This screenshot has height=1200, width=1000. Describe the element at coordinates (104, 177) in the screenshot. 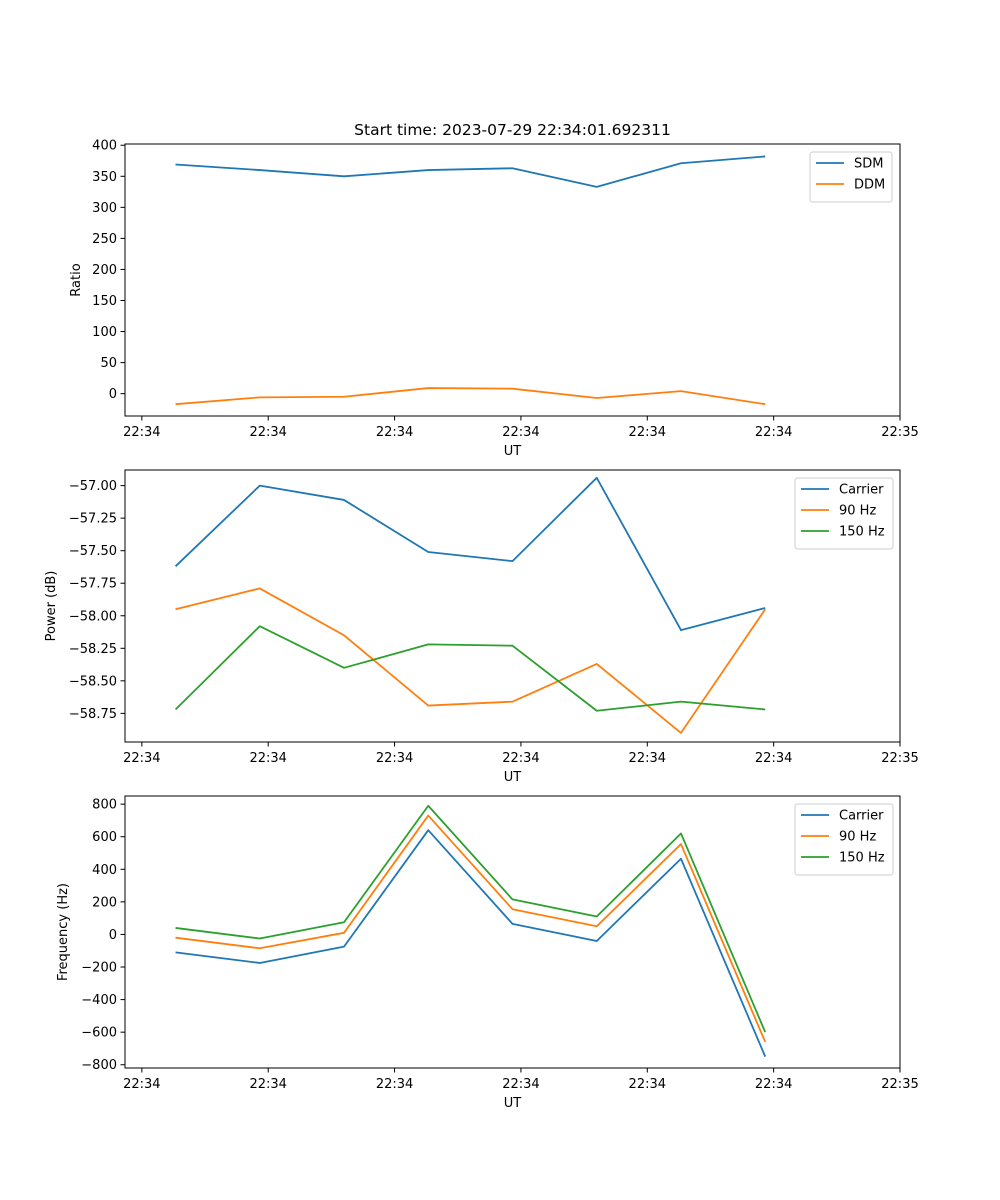

I see `y-tick-label: 350` at that location.